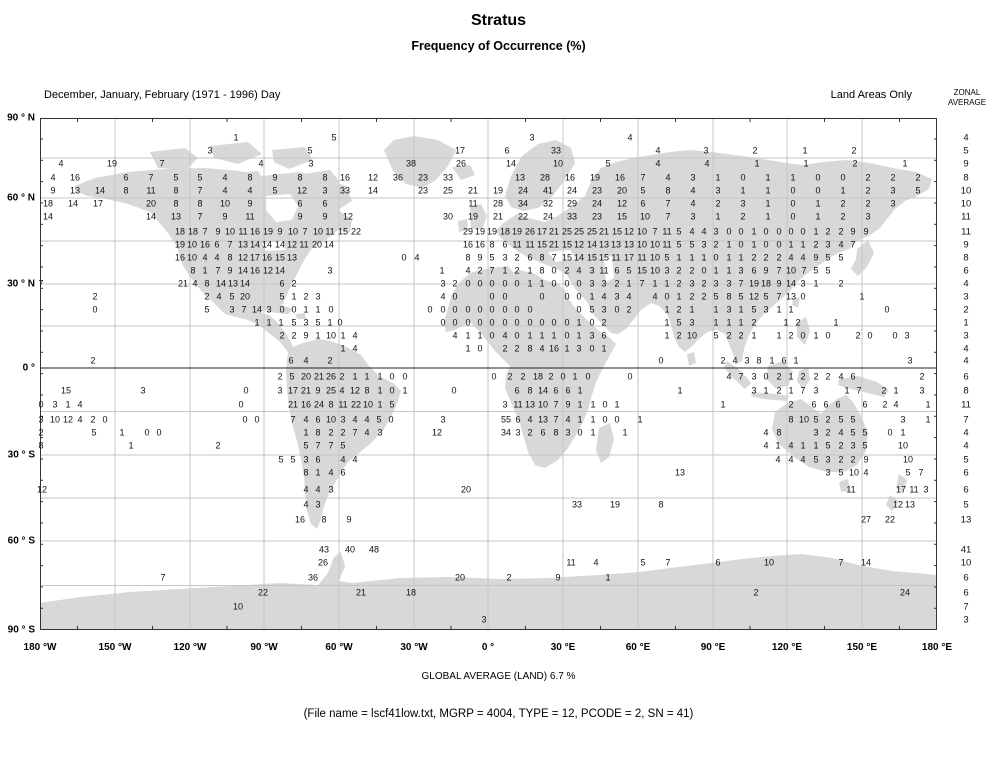  Describe the element at coordinates (570, 177) in the screenshot. I see `grid-value: 16` at that location.